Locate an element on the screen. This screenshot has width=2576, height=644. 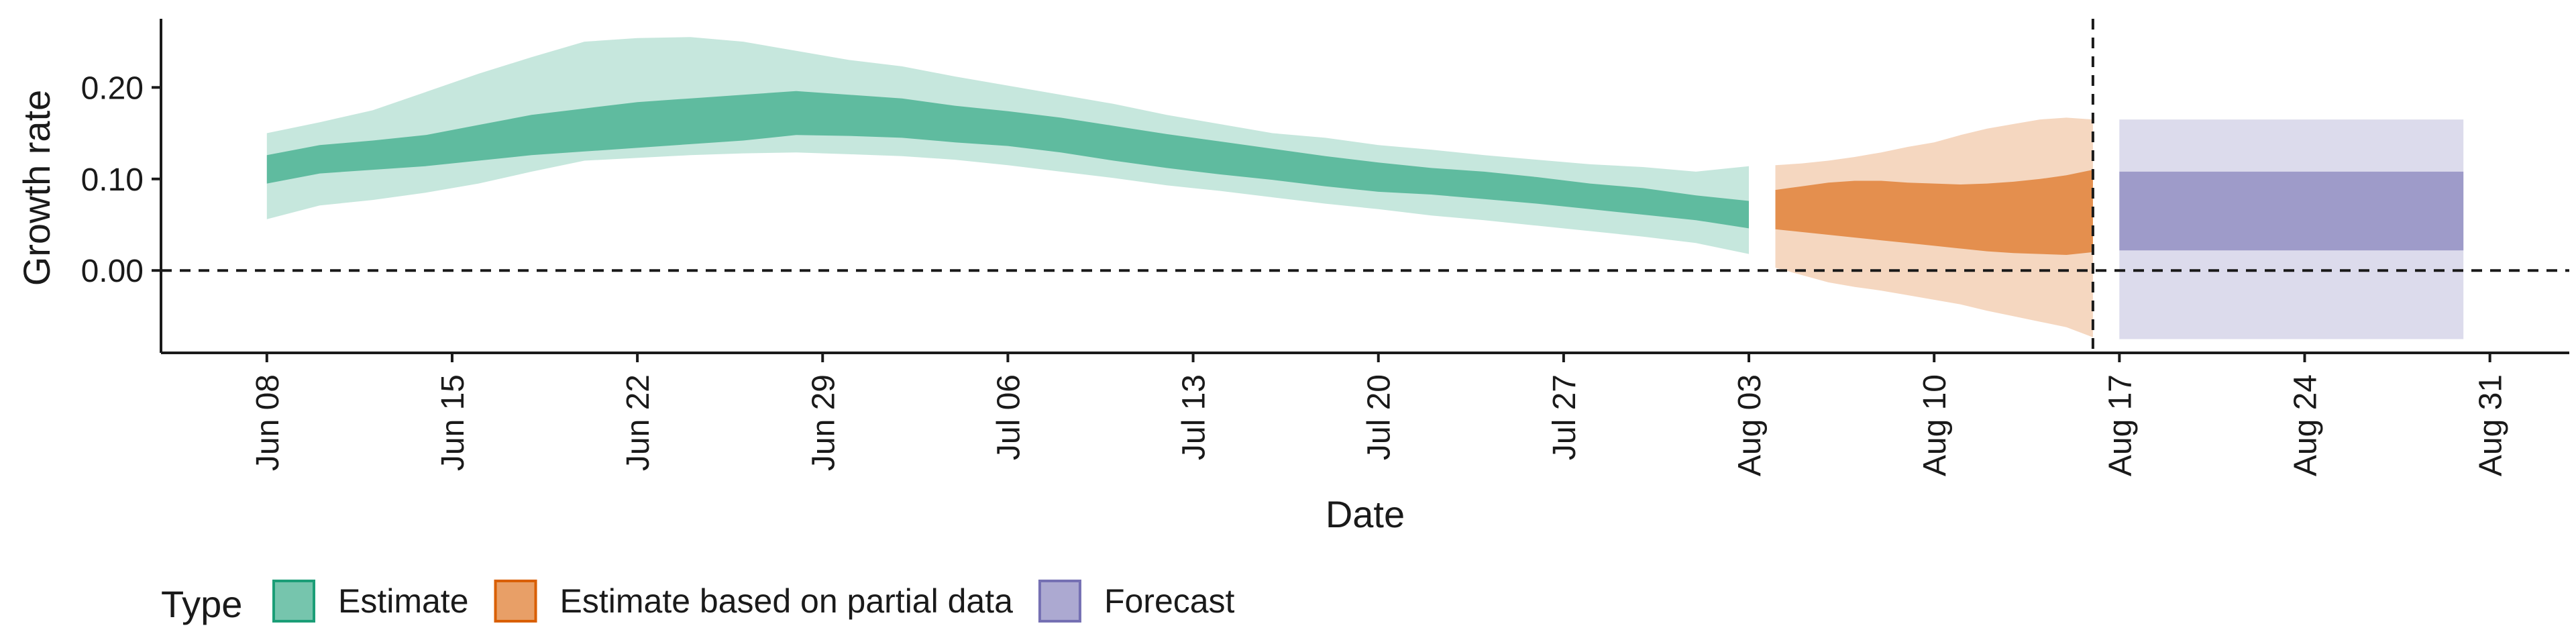
legend-swatch-estimate-based-on-partial-data is located at coordinates (515, 601).